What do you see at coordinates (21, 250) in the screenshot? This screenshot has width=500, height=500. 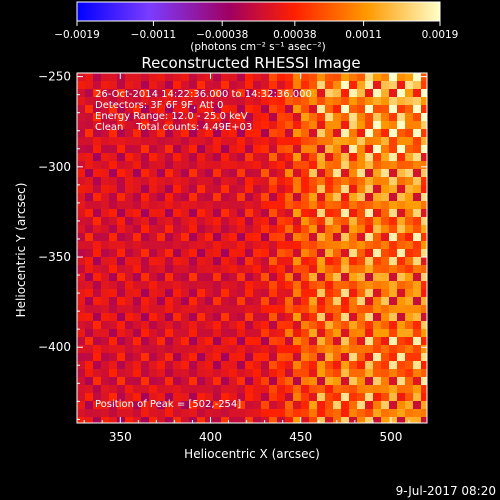 I see `y-axis-label: Heliocentric Y (arcsec)` at bounding box center [21, 250].